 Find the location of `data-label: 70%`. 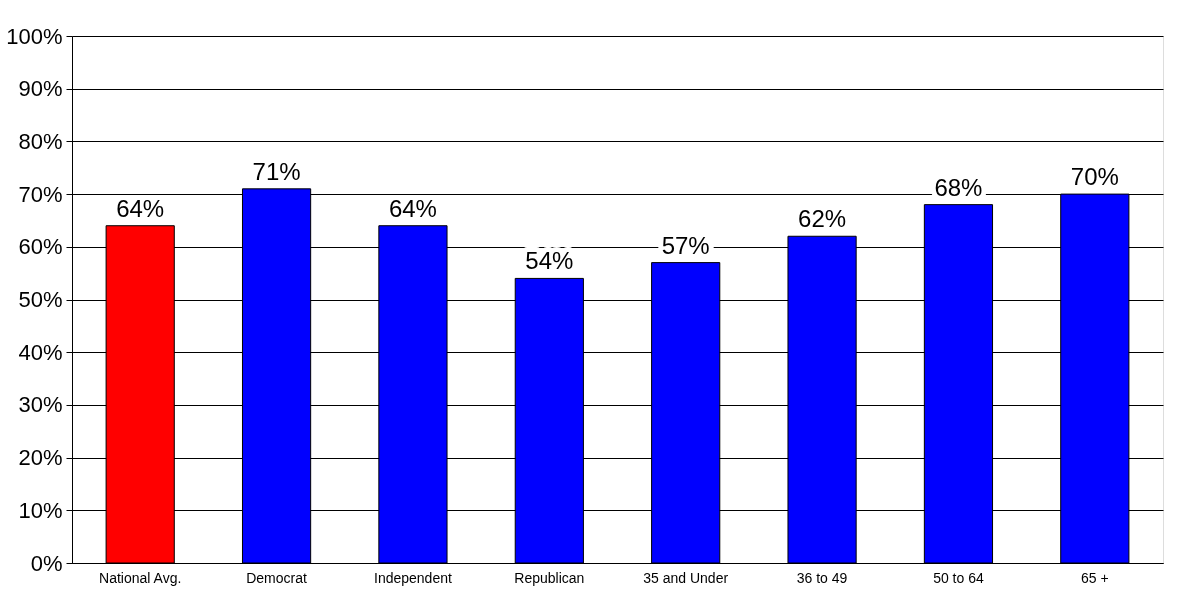

data-label: 70% is located at coordinates (1094, 177).